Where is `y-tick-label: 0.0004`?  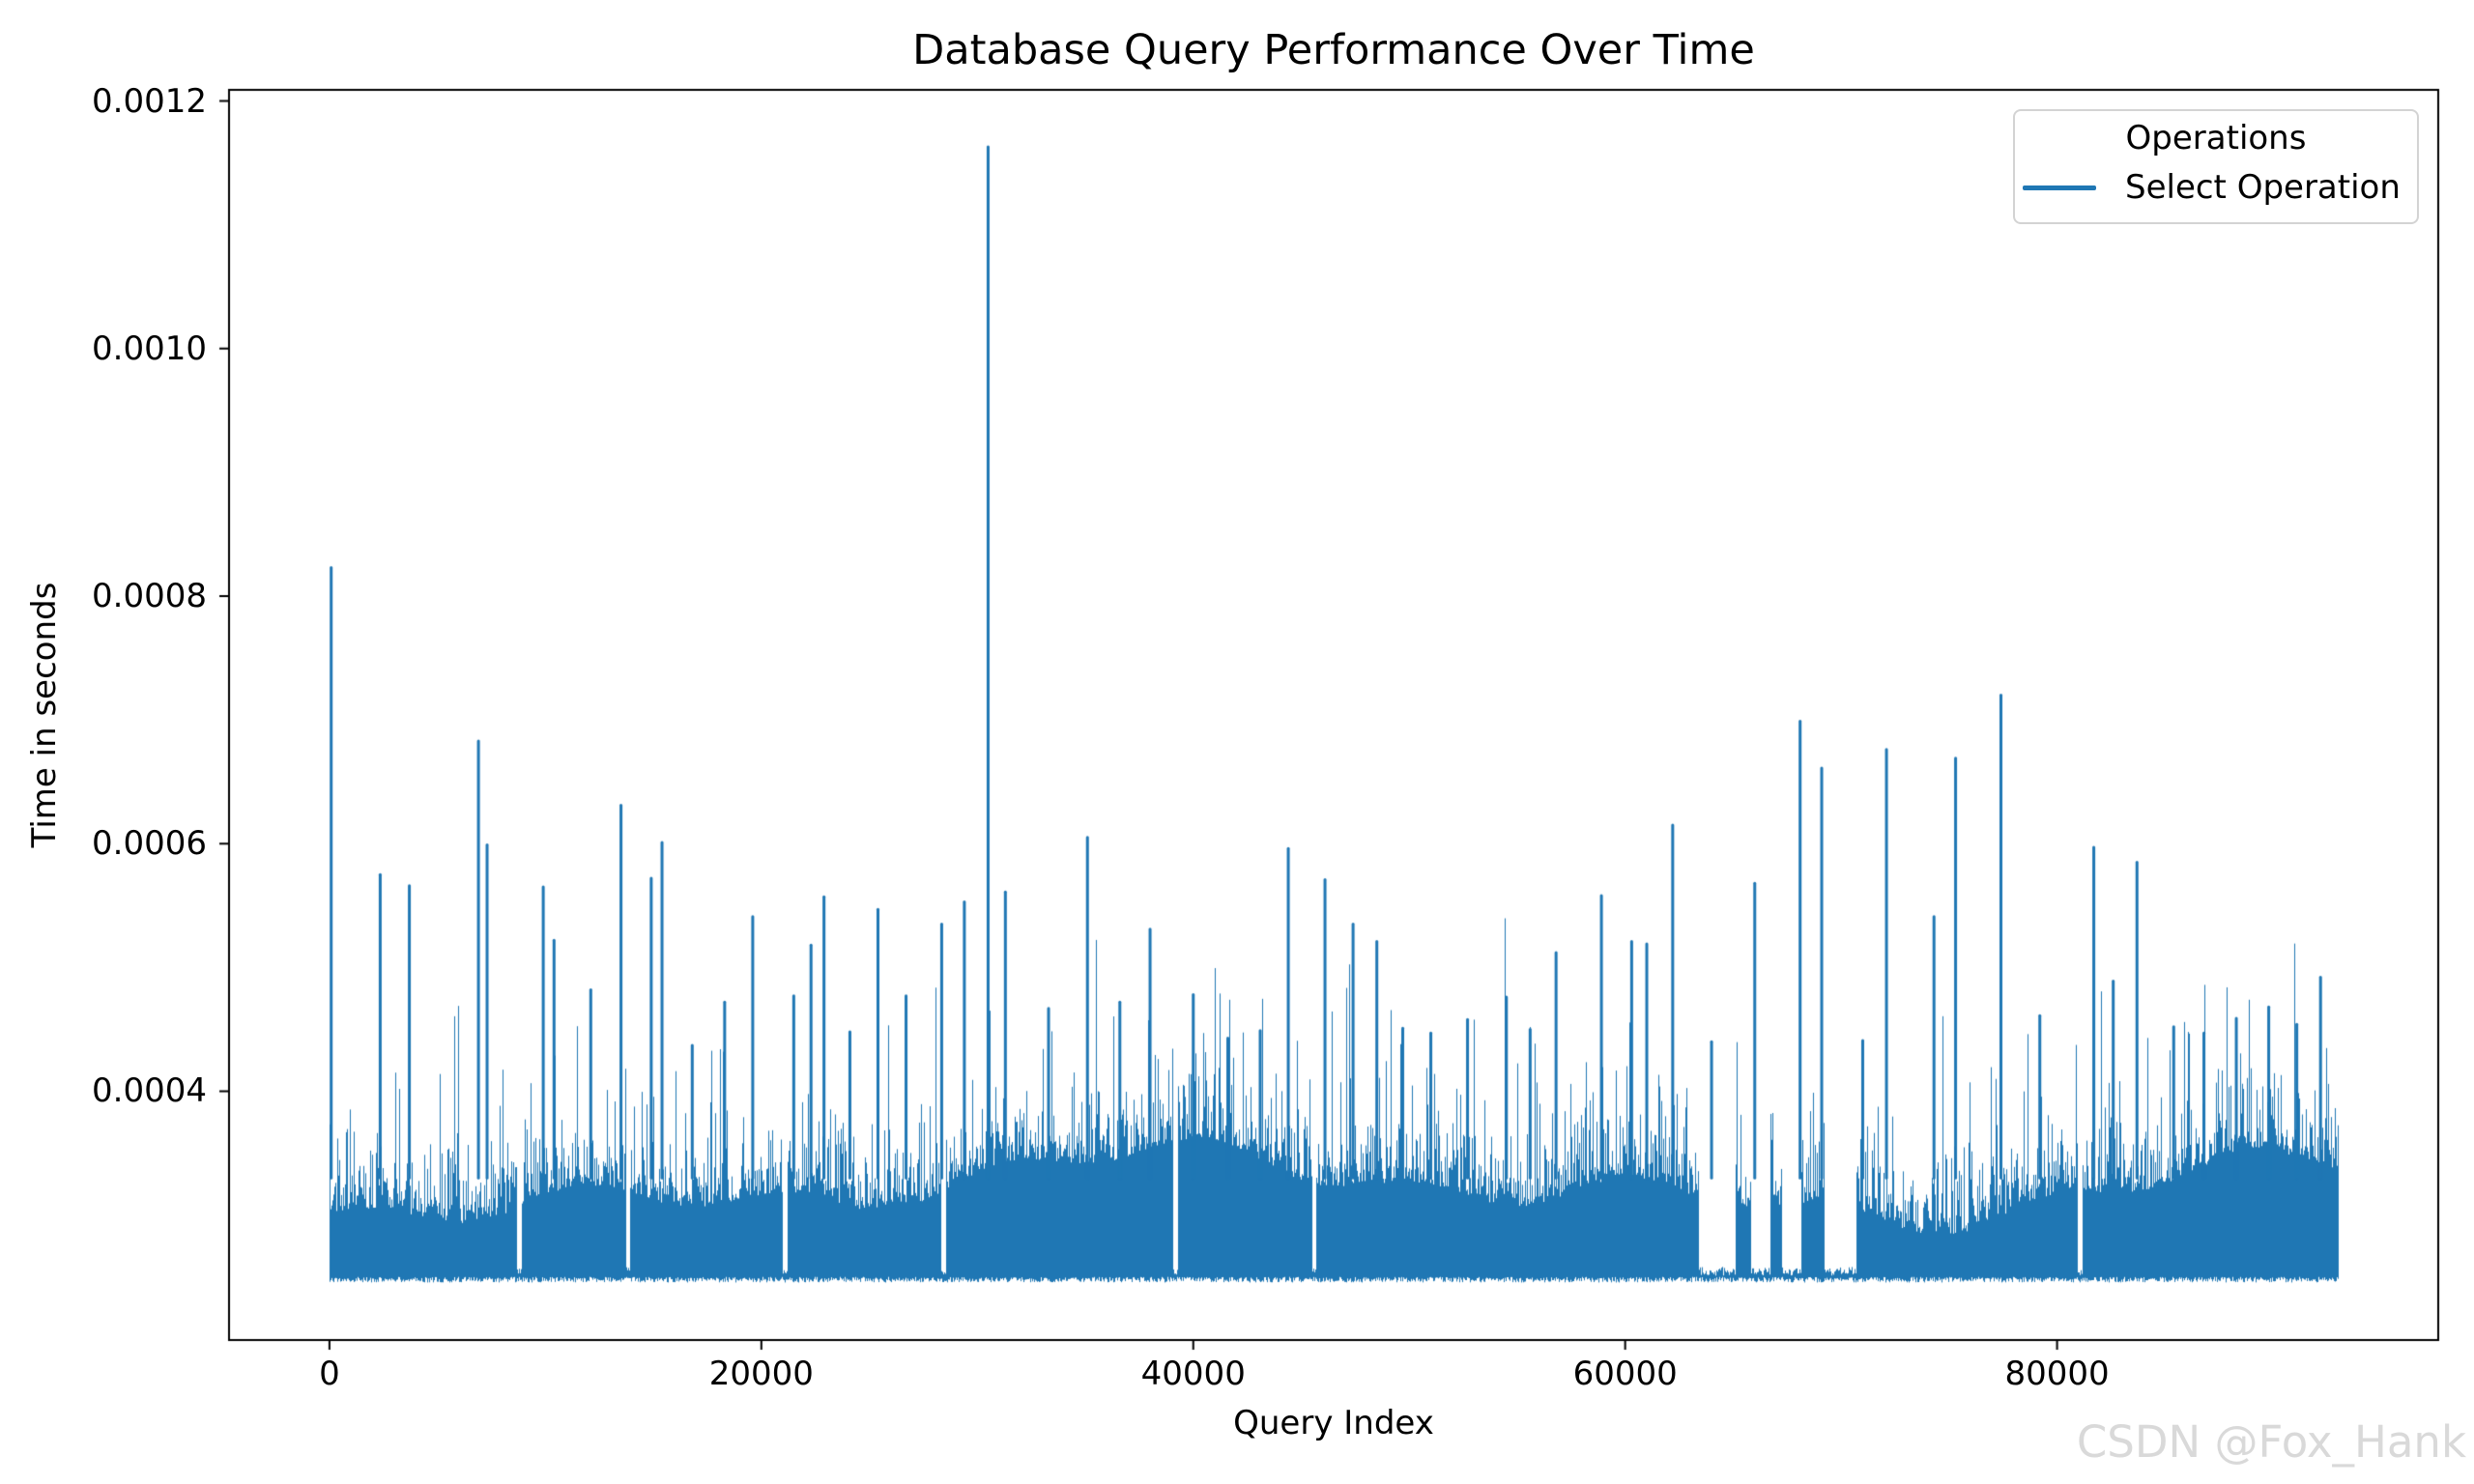
y-tick-label: 0.0004 is located at coordinates (149, 1091).